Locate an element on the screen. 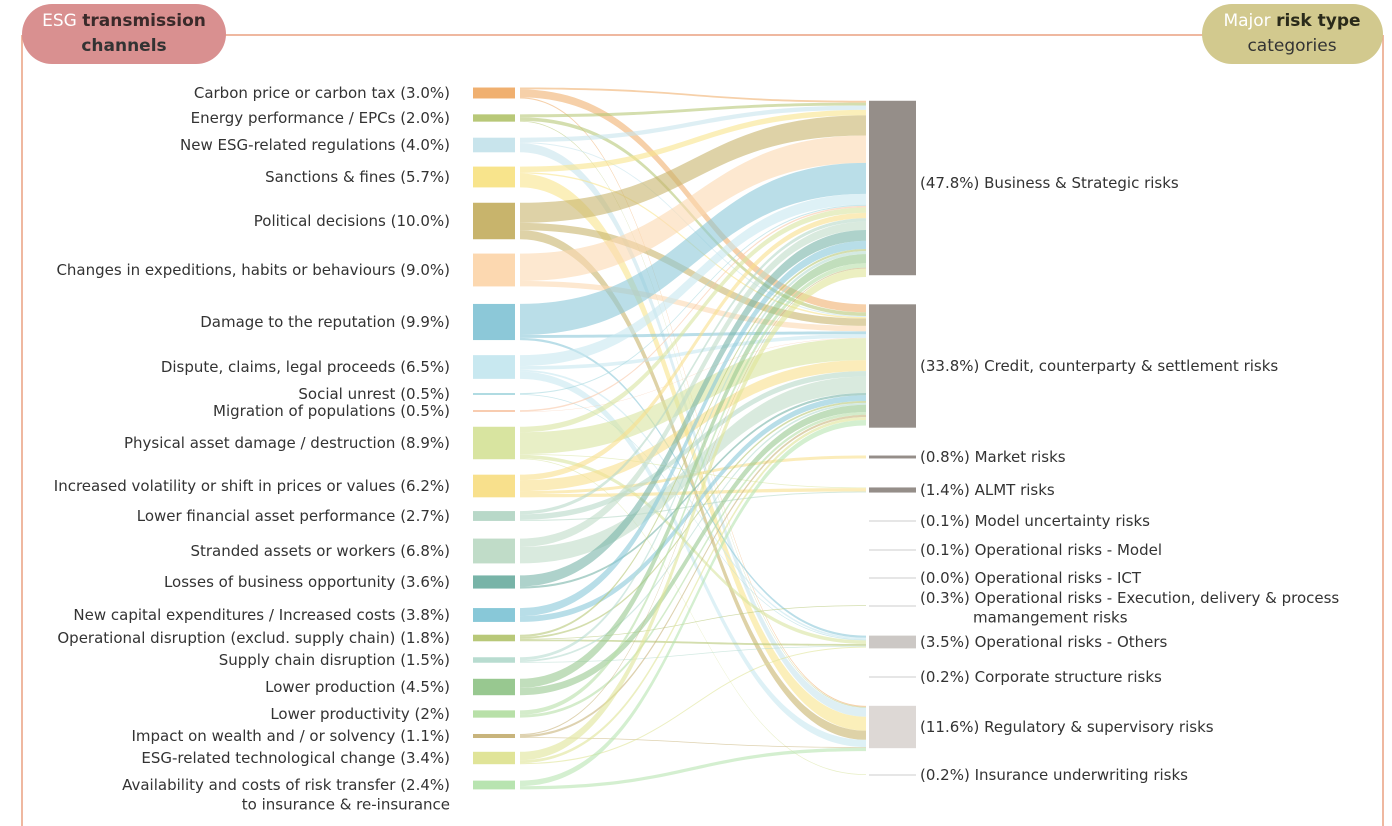 This screenshot has height=826, width=1392. node-label: (0.1%) Operational risks - Model is located at coordinates (1041, 550).